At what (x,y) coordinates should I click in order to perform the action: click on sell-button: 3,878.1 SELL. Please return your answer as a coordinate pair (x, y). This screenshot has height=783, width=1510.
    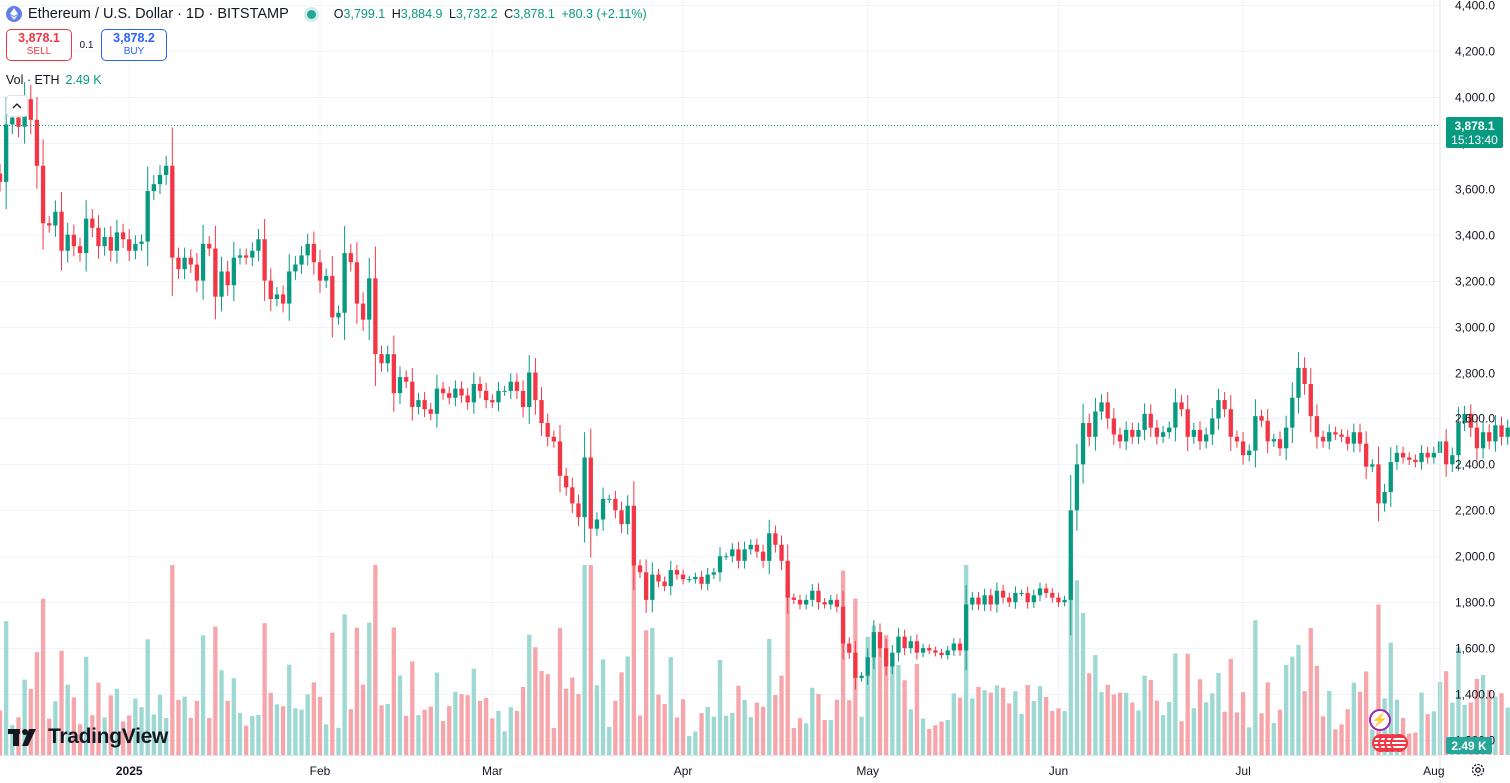
    Looking at the image, I should click on (39, 45).